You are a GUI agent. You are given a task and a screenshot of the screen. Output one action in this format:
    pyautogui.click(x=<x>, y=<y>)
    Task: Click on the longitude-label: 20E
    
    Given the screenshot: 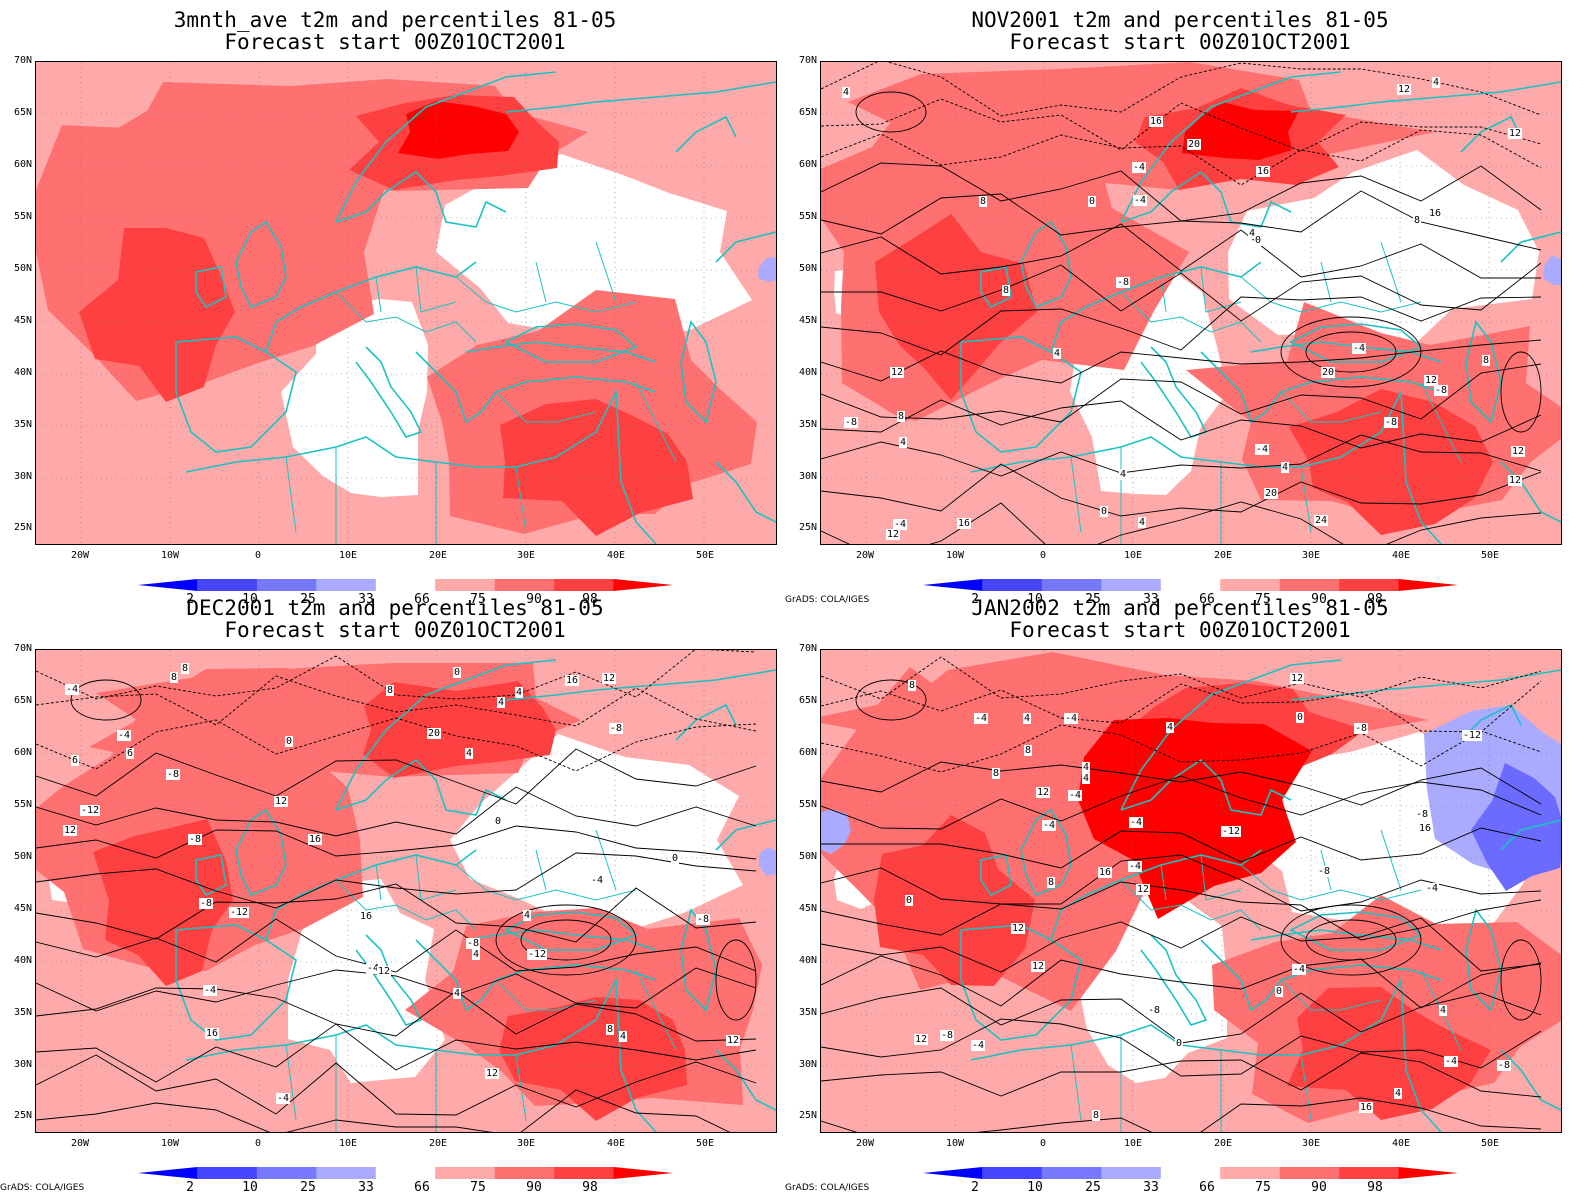 What is the action you would take?
    pyautogui.click(x=438, y=555)
    